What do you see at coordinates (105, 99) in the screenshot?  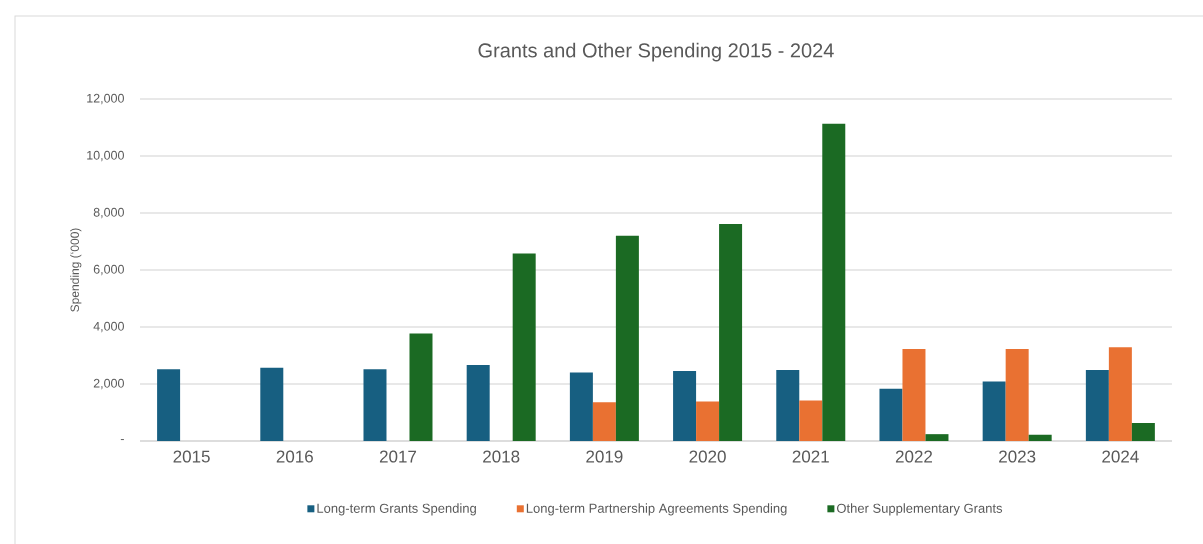 I see `y-tick-label: 12,000` at bounding box center [105, 99].